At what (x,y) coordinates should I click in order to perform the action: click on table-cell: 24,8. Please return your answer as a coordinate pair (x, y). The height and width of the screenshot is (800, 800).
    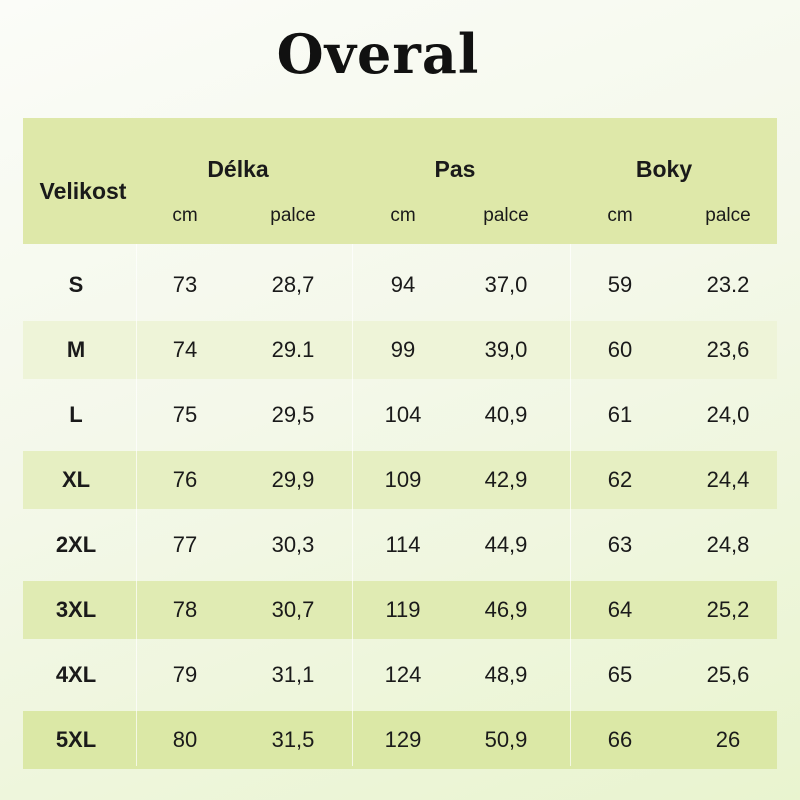
    Looking at the image, I should click on (728, 544).